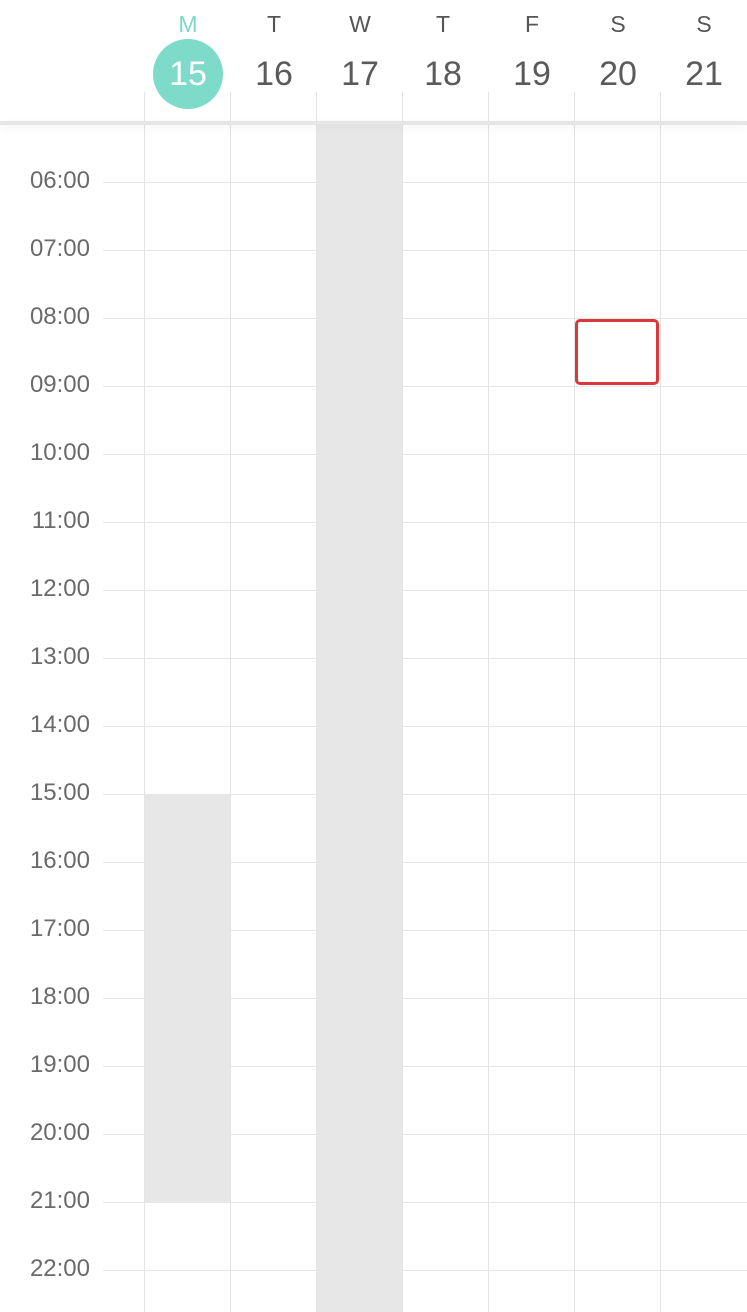  What do you see at coordinates (188, 24) in the screenshot?
I see `day-letter: M` at bounding box center [188, 24].